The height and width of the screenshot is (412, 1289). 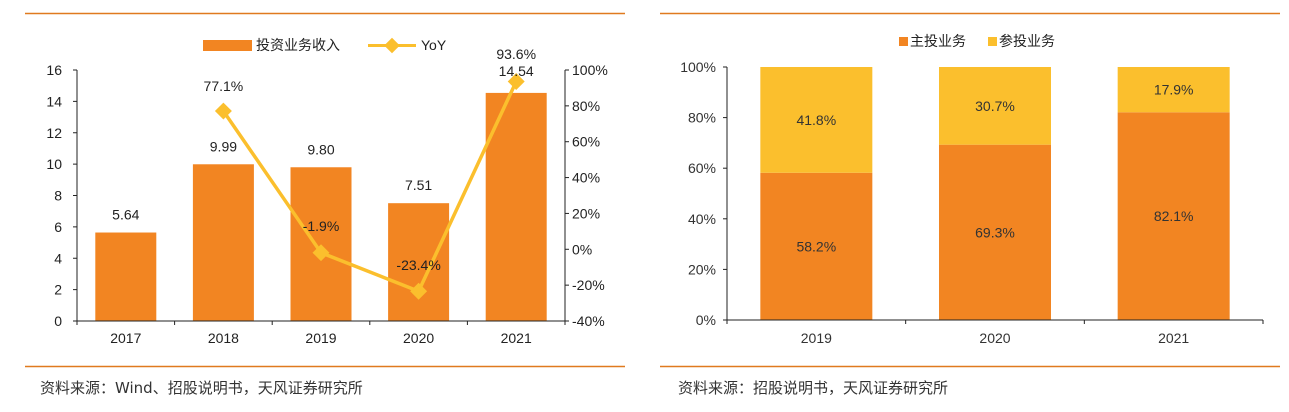 I want to click on bar-revenue-2021, so click(x=516, y=206).